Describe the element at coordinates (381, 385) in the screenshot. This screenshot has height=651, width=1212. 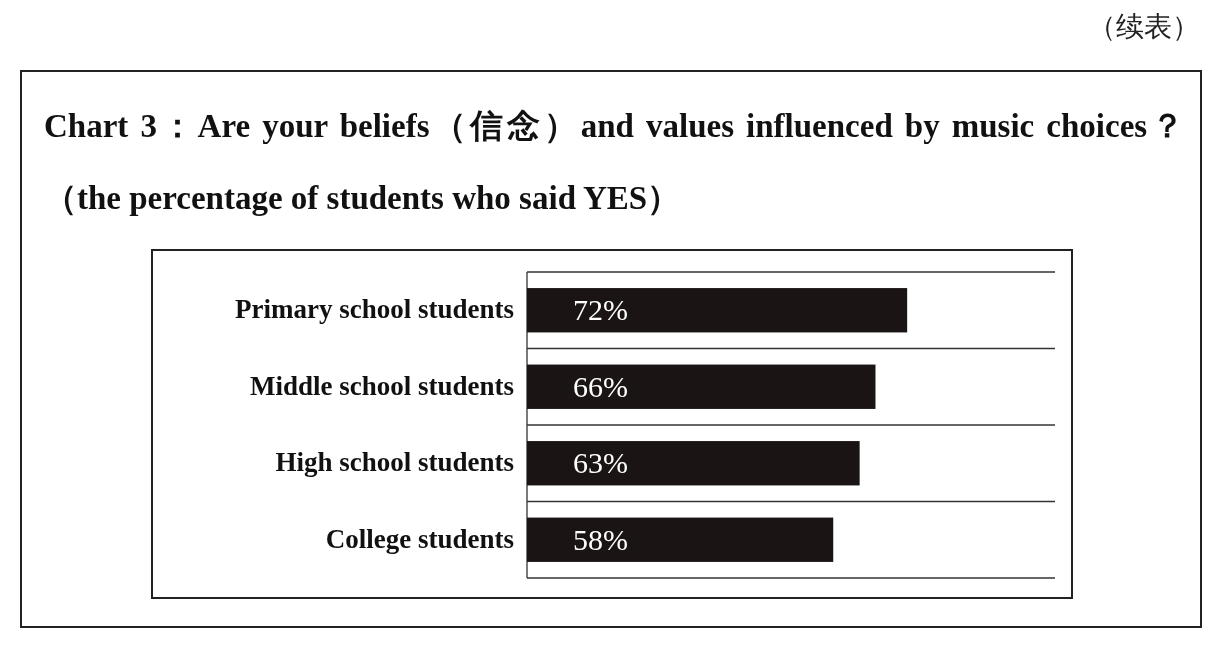
I see `y-tick-label: Middle school students` at that location.